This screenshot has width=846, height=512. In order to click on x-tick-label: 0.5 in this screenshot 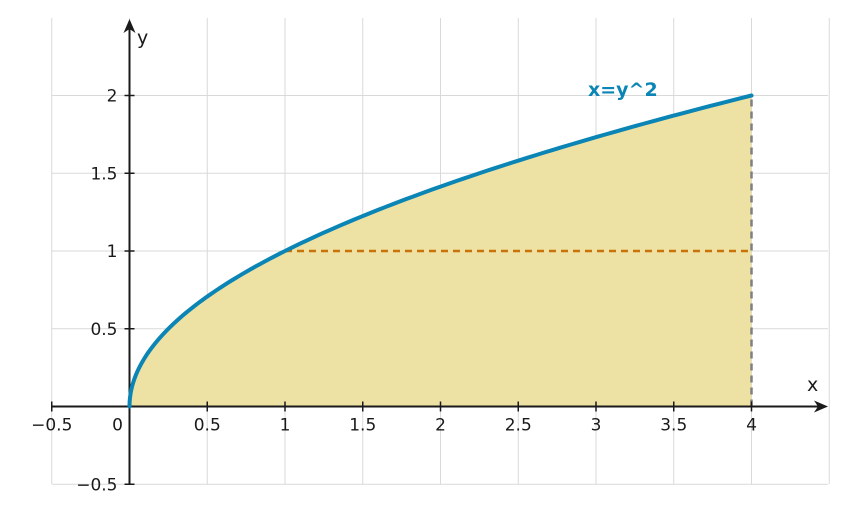, I will do `click(207, 426)`.